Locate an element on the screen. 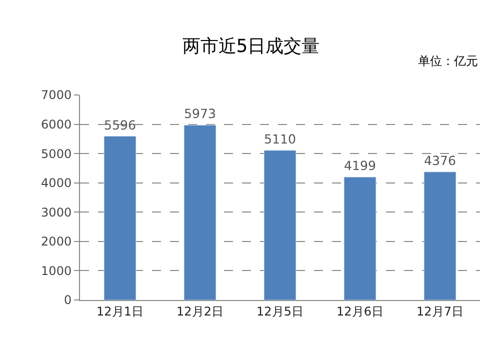 Image resolution: width=502 pixels, height=350 pixels. y-tick-label: 3000 is located at coordinates (56, 212).